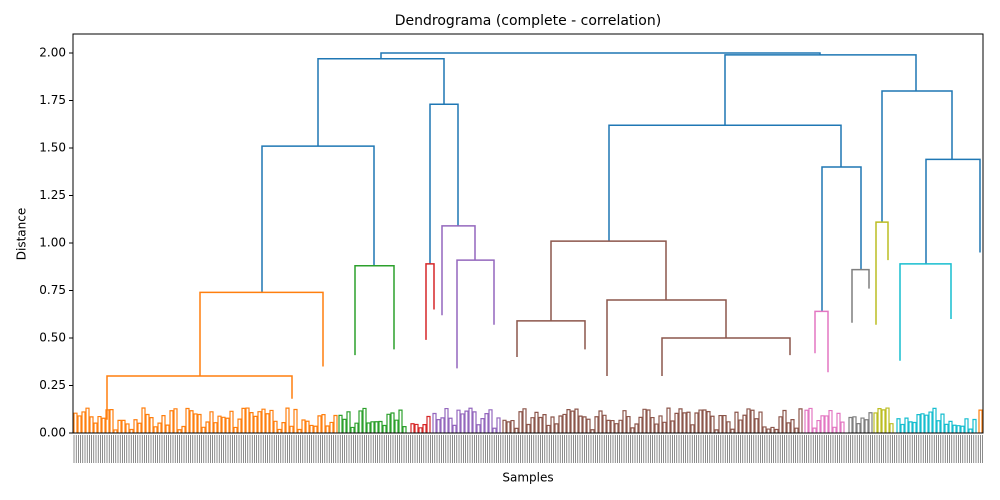 Image resolution: width=1000 pixels, height=500 pixels. Describe the element at coordinates (52, 148) in the screenshot. I see `y-tick-label: 1.50` at that location.